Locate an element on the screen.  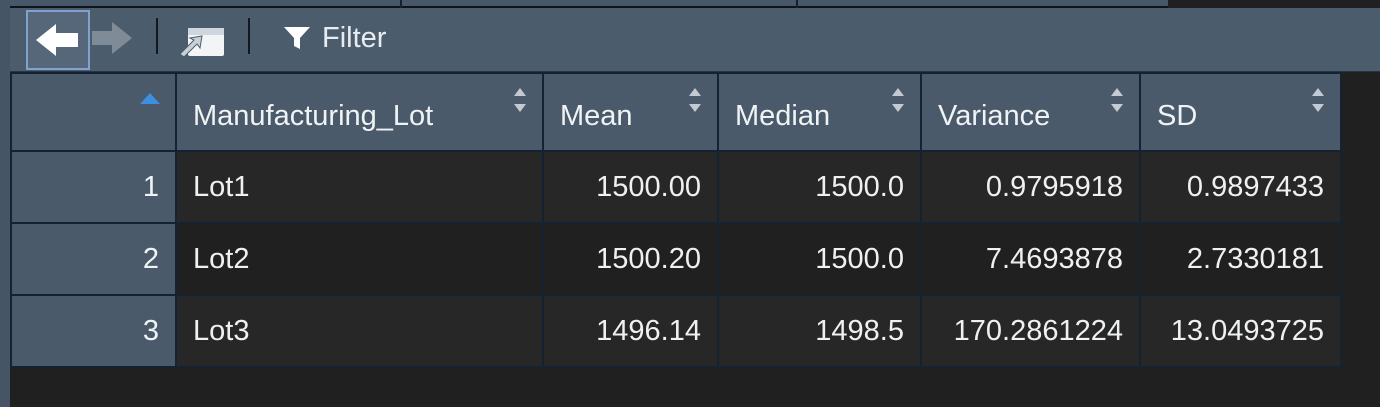
left-panel-edge is located at coordinates (5, 203).